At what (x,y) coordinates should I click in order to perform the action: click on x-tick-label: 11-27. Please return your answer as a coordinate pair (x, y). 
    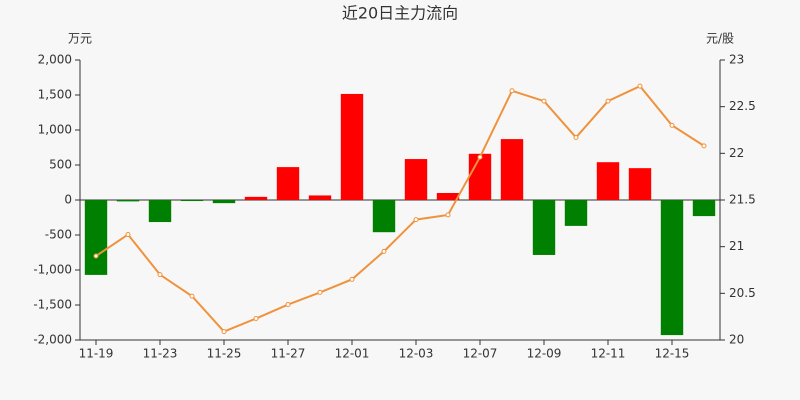
    Looking at the image, I should click on (288, 354).